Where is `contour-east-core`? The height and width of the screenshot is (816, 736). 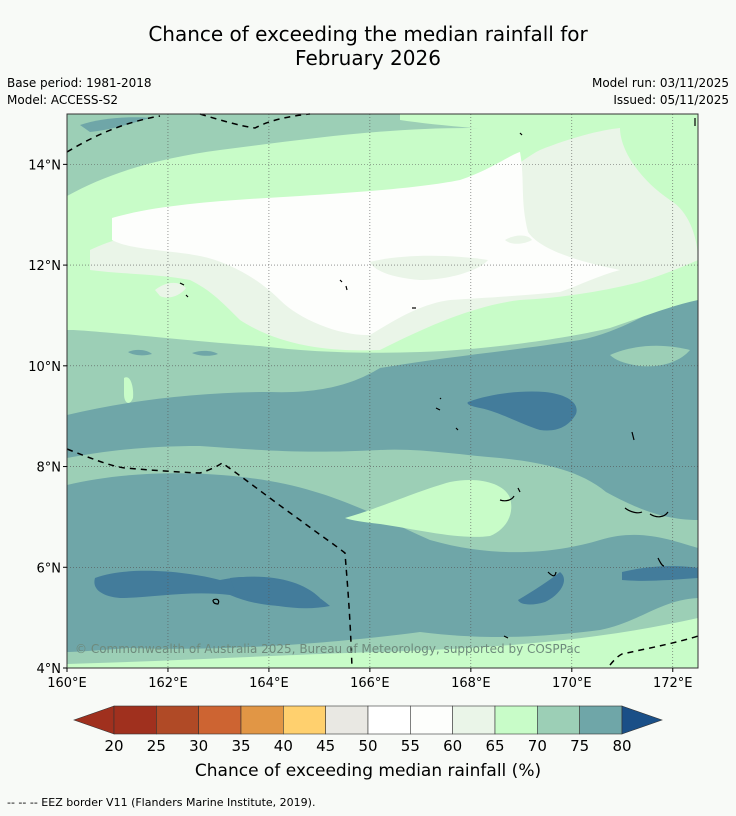 contour-east-core is located at coordinates (522, 411).